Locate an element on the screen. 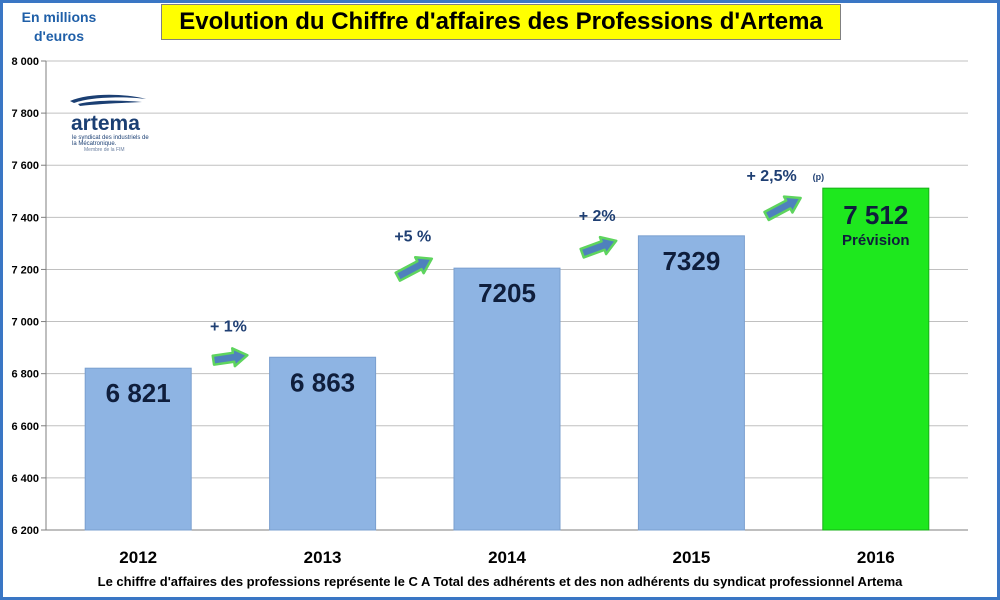 The width and height of the screenshot is (1000, 600). y-axis-unit-label: En millions d'euros is located at coordinates (59, 26).